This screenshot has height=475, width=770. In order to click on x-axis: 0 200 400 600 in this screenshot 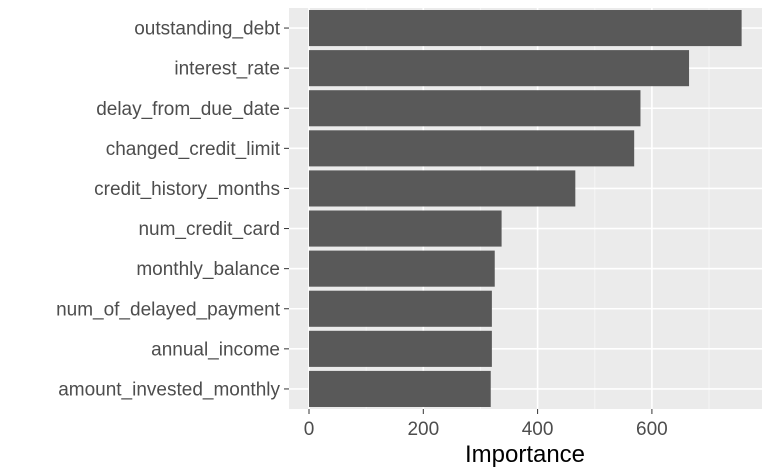, I will do `click(486, 424)`.